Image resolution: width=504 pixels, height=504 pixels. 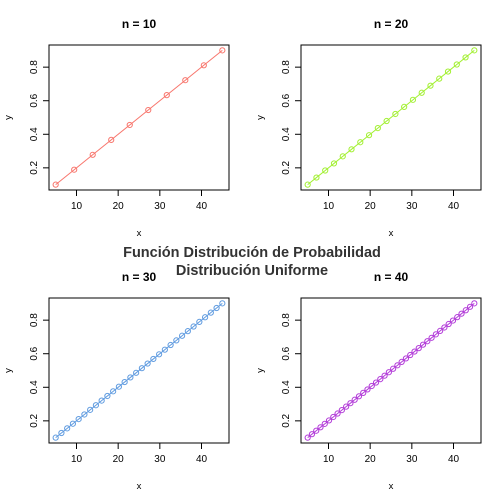 I want to click on panel-title: n = 30, so click(x=139, y=277).